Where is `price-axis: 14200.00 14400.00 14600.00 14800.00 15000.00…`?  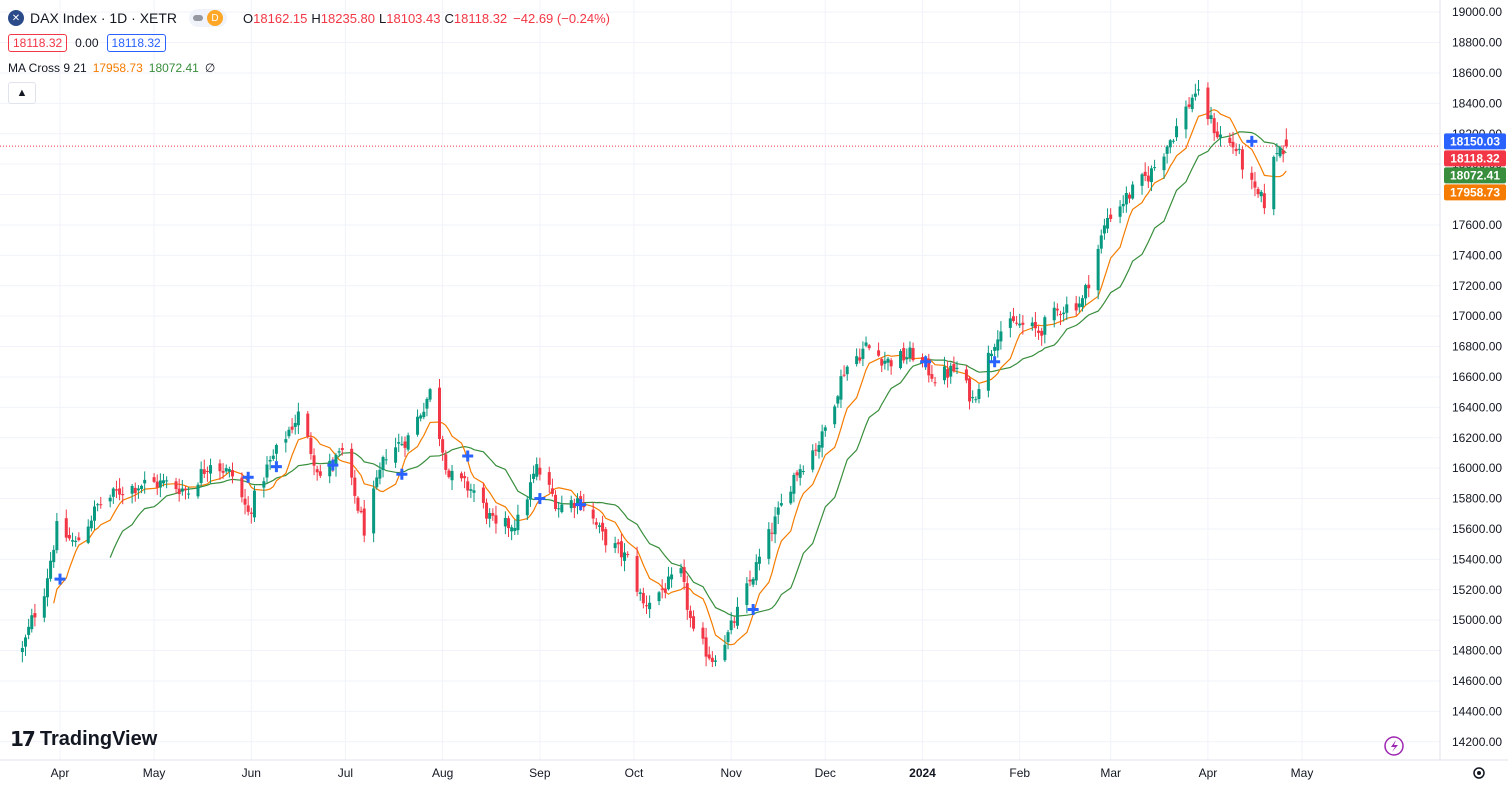 price-axis: 14200.00 14400.00 14600.00 14800.00 15000.00… is located at coordinates (1470, 380).